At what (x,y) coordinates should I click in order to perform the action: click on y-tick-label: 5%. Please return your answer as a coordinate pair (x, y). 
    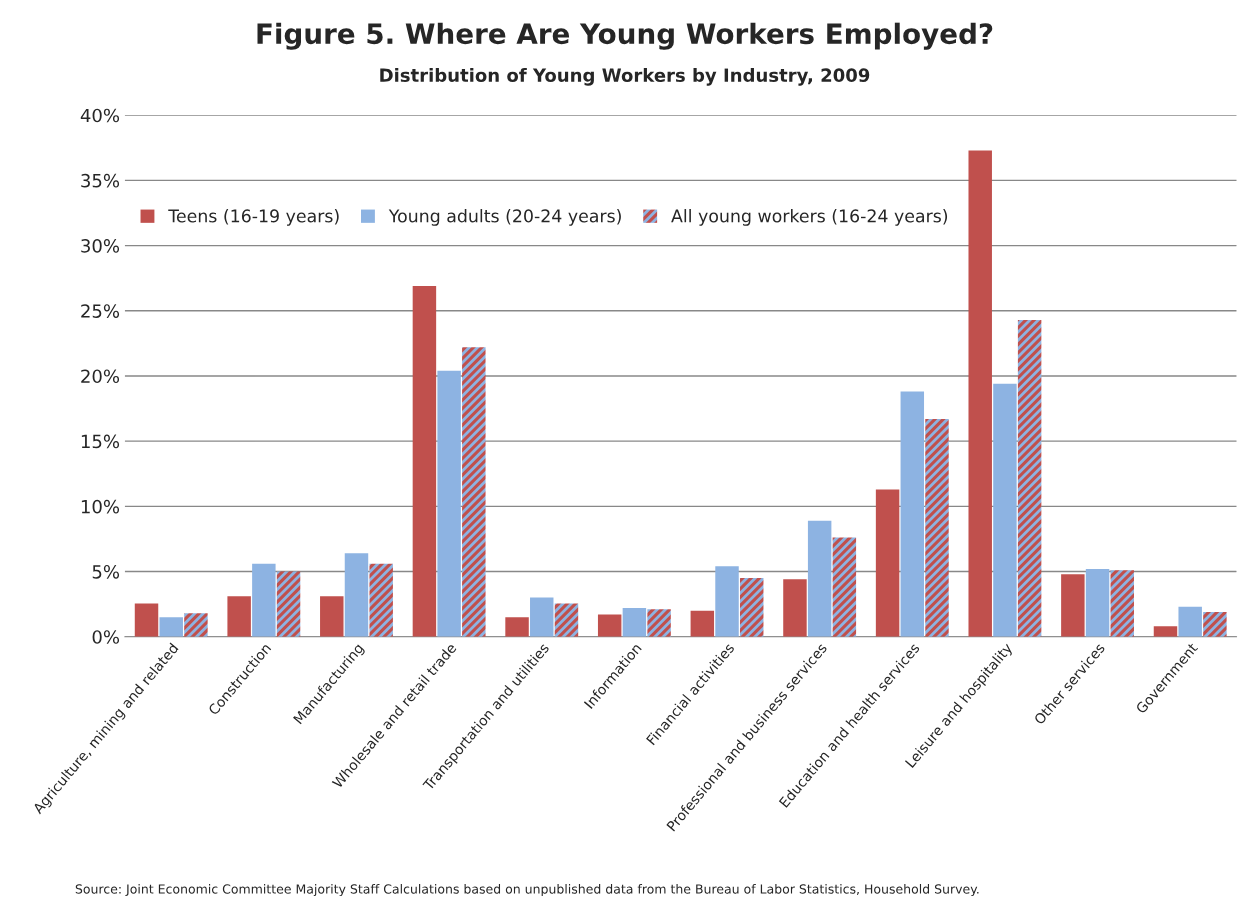
    Looking at the image, I should click on (106, 571).